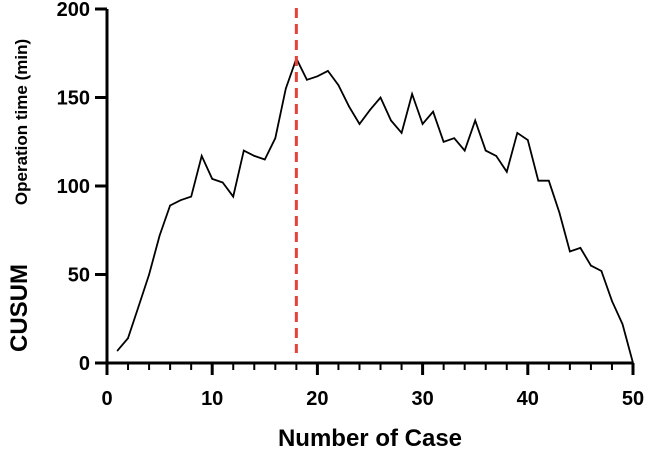 The image size is (650, 449). I want to click on y-tick-label: 200, so click(73, 10).